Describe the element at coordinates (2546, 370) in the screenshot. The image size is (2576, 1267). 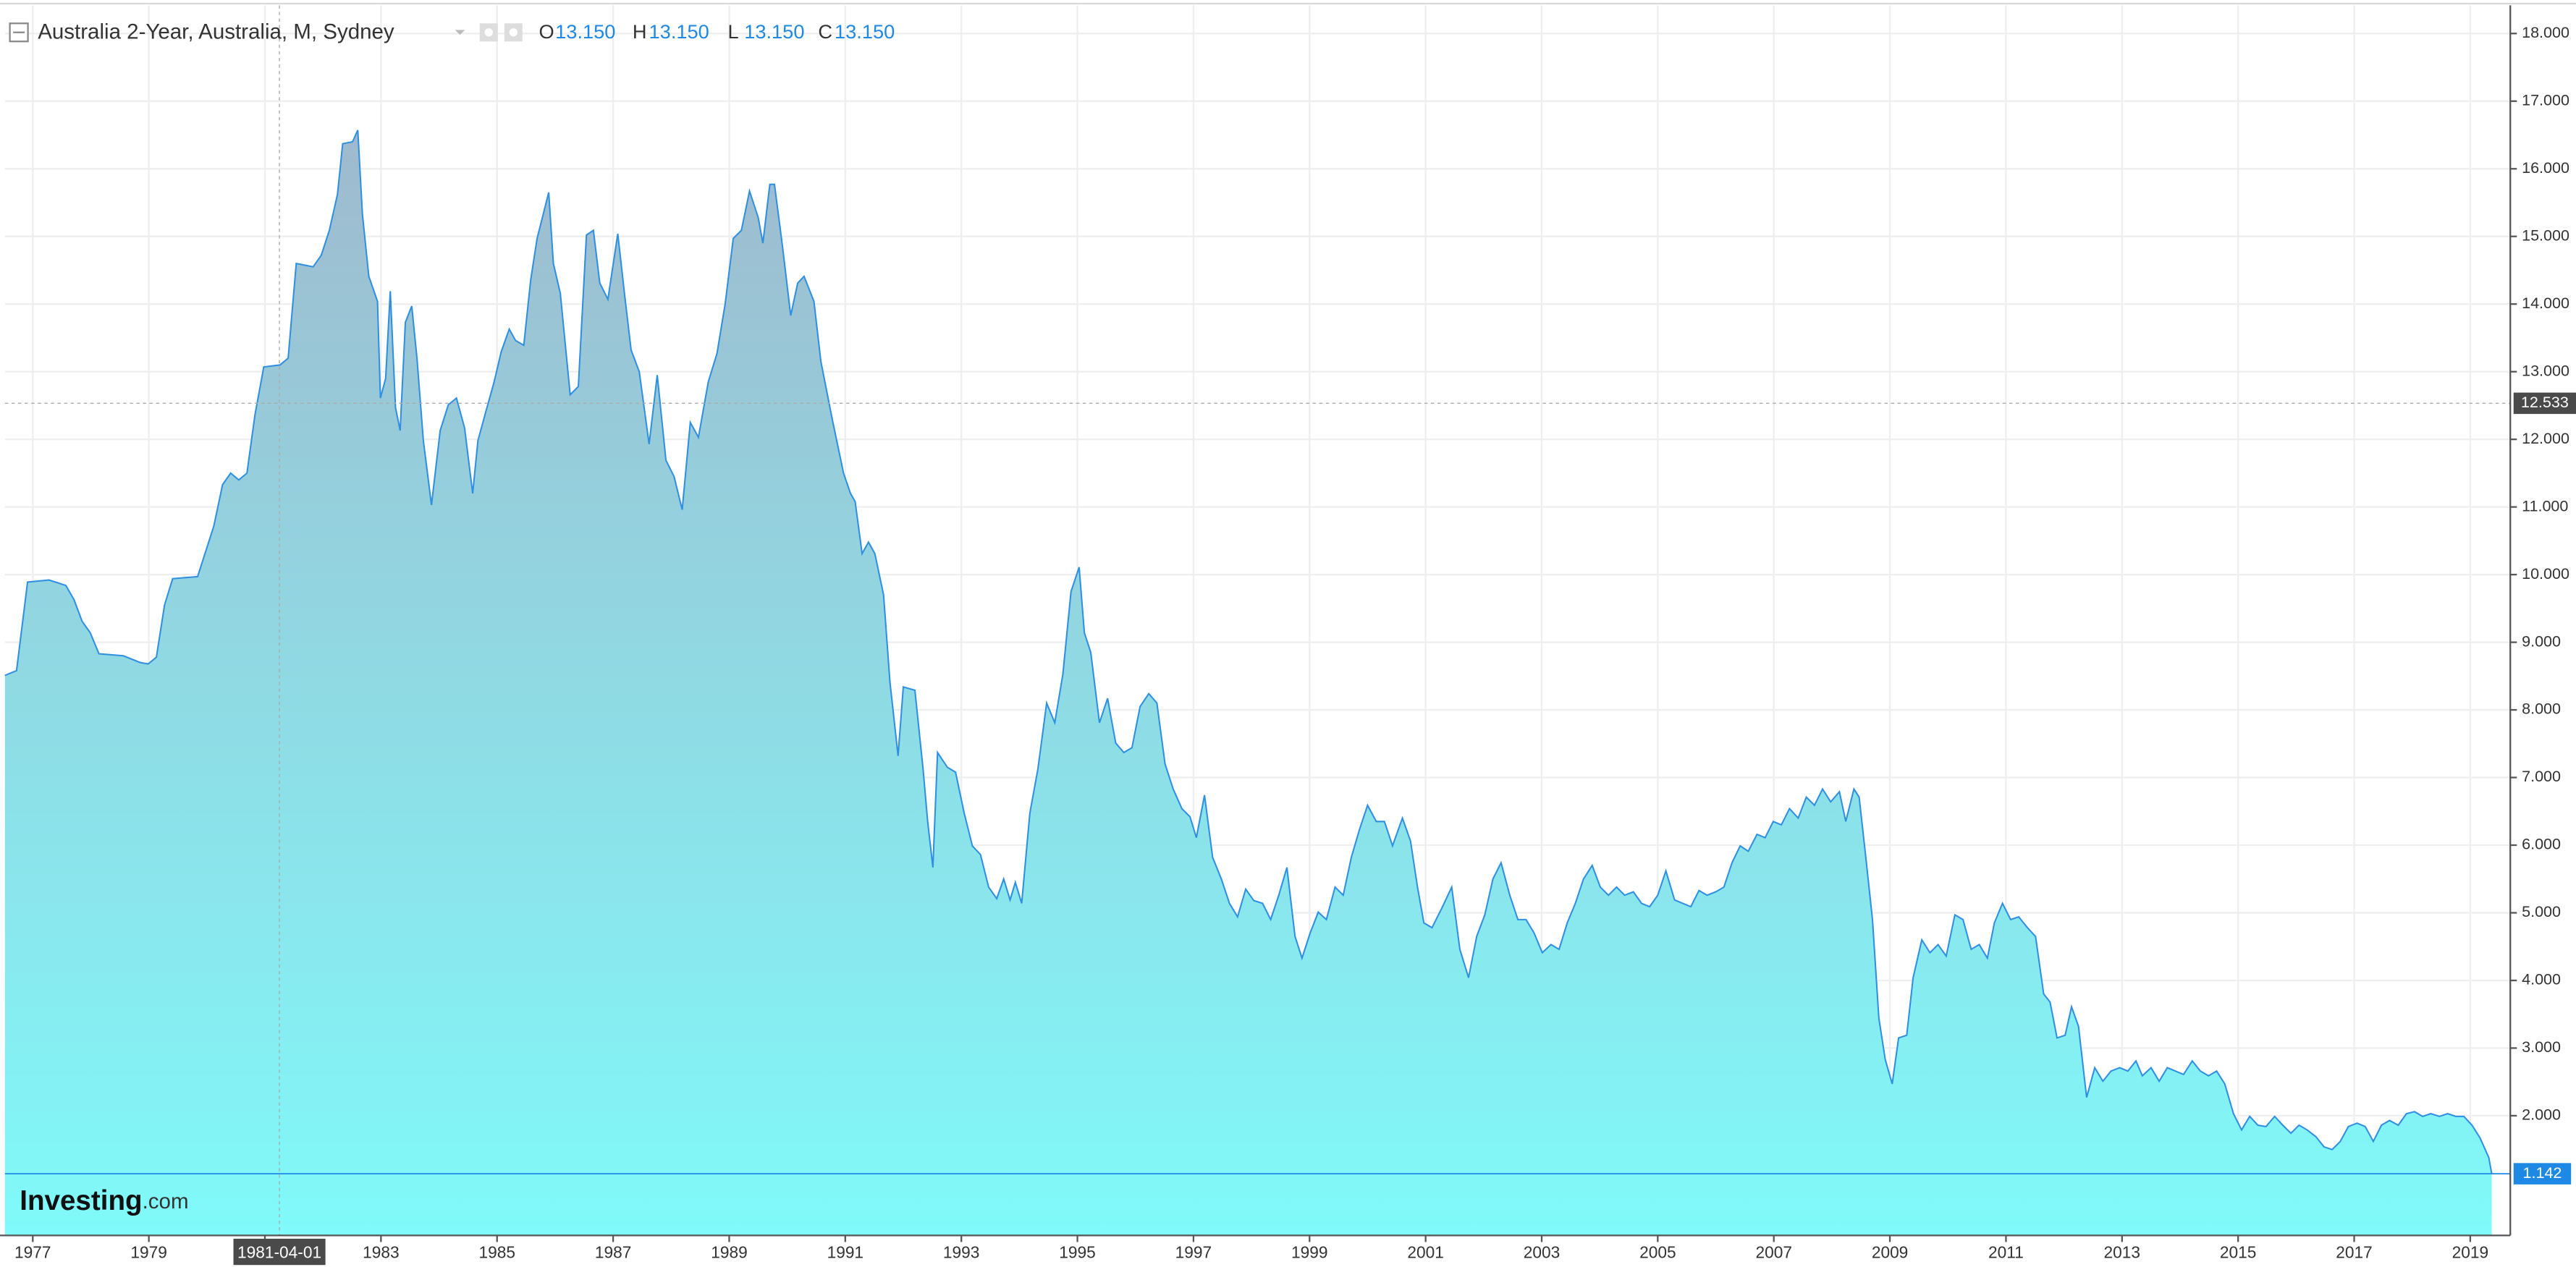
I see `y-tick-label: 13.000` at that location.